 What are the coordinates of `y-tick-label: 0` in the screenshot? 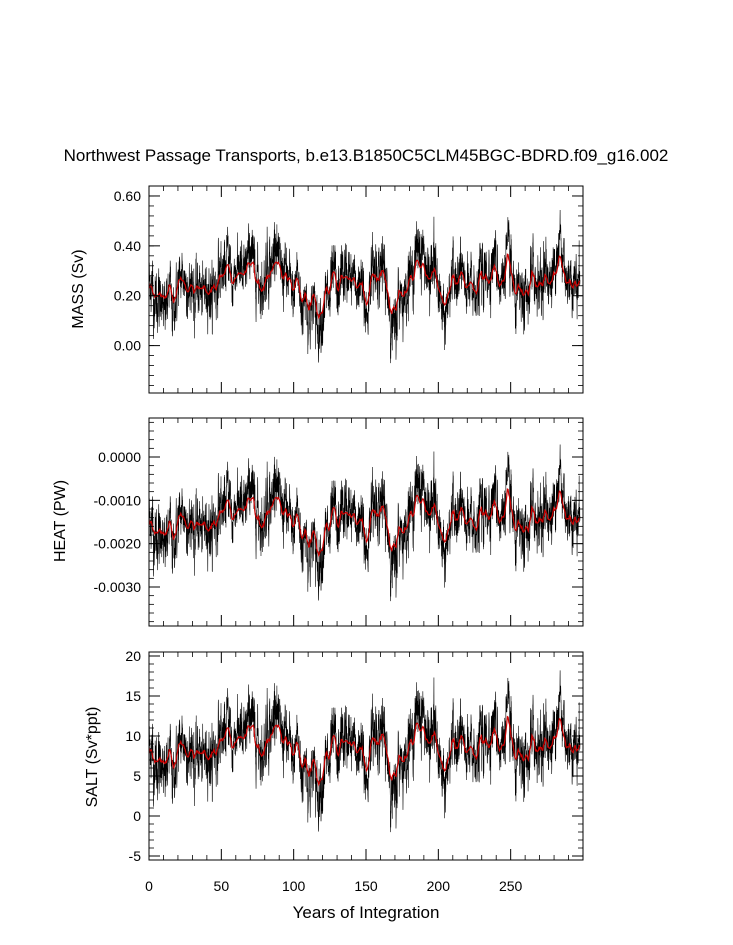 It's located at (137, 816).